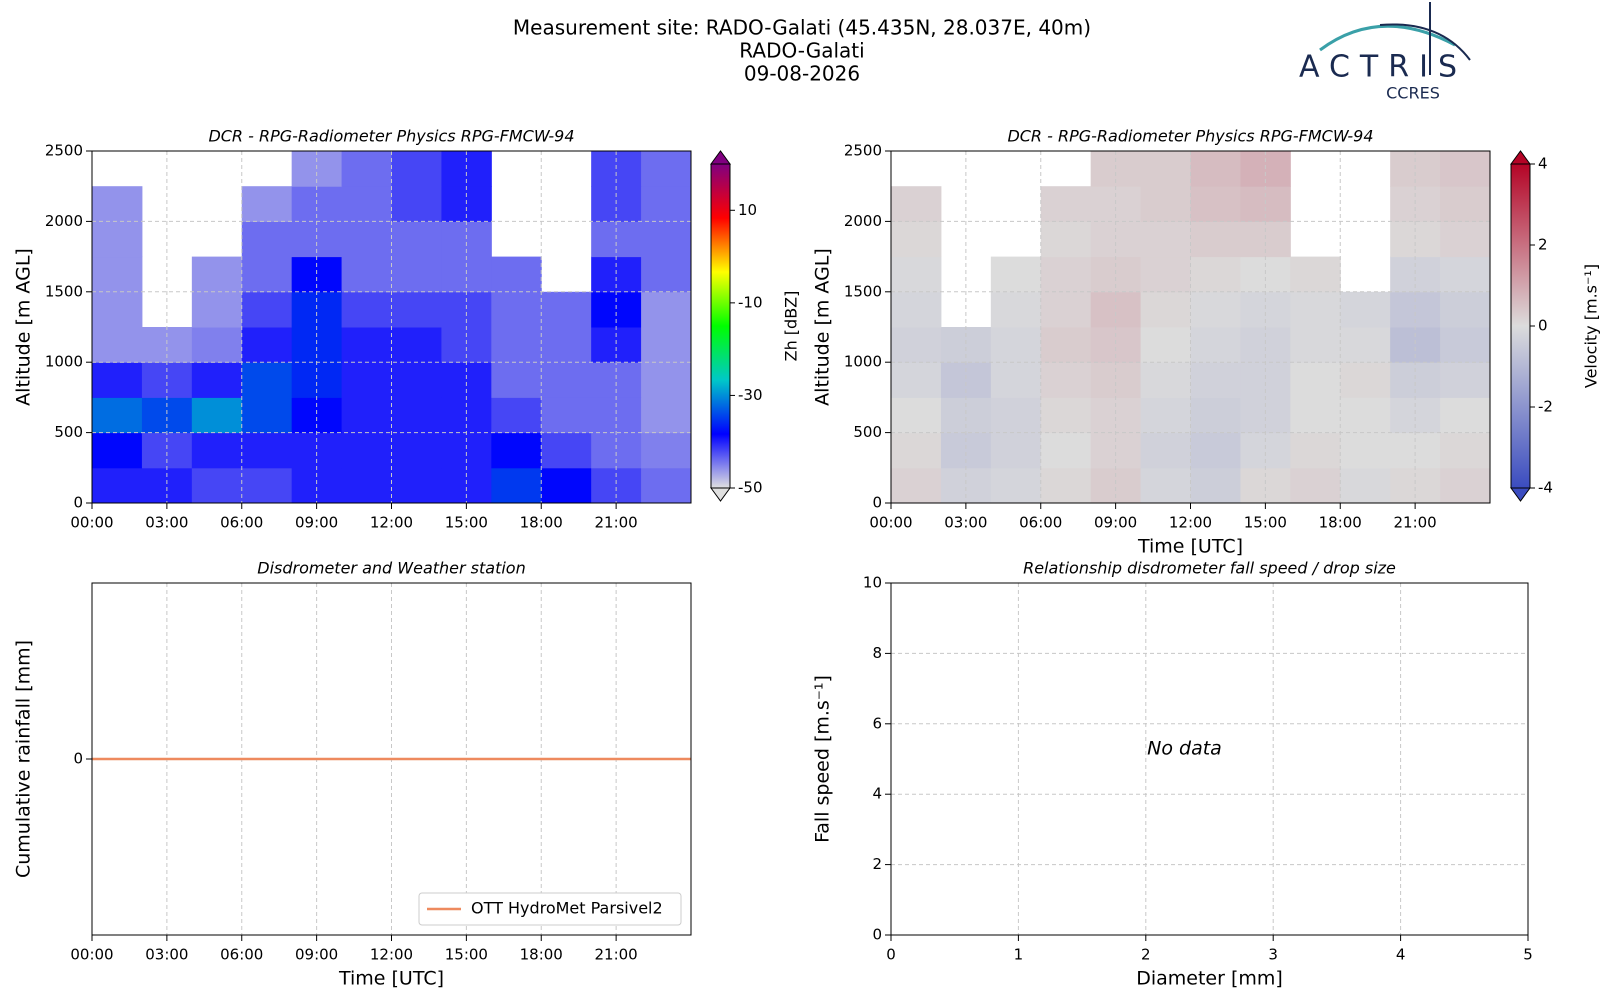 The height and width of the screenshot is (1000, 1600). What do you see at coordinates (78, 759) in the screenshot?
I see `y-tick-label: 0` at bounding box center [78, 759].